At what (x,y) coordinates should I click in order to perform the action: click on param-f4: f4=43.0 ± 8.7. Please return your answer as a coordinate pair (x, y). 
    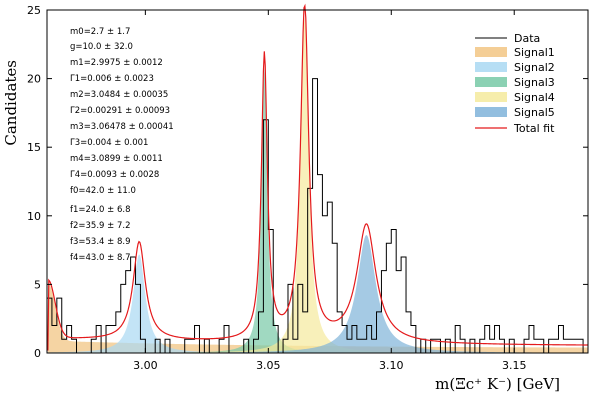
    Looking at the image, I should click on (100, 258).